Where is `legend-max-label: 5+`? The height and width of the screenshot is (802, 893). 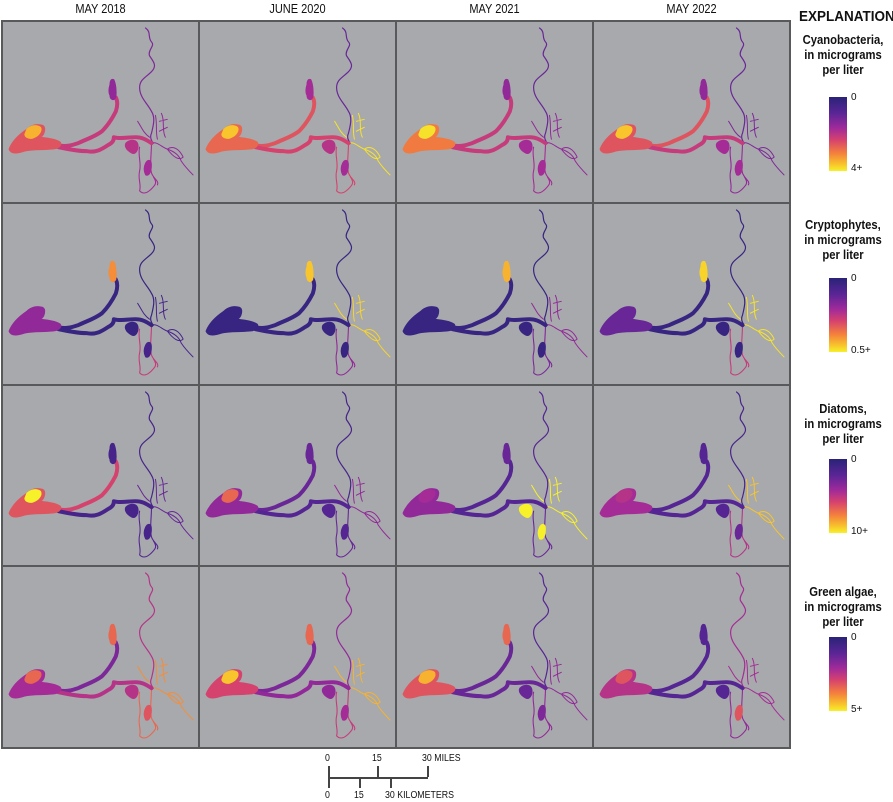
legend-max-label: 5+ is located at coordinates (857, 709).